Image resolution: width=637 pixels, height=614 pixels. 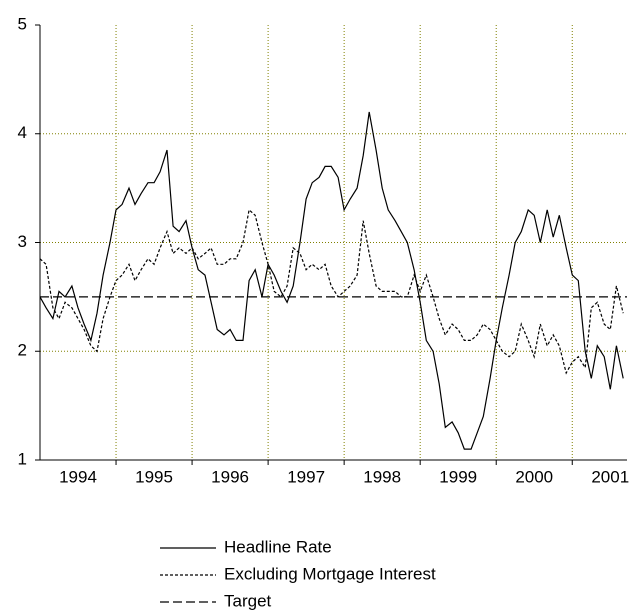 What do you see at coordinates (248, 600) in the screenshot?
I see `legend-label: Target` at bounding box center [248, 600].